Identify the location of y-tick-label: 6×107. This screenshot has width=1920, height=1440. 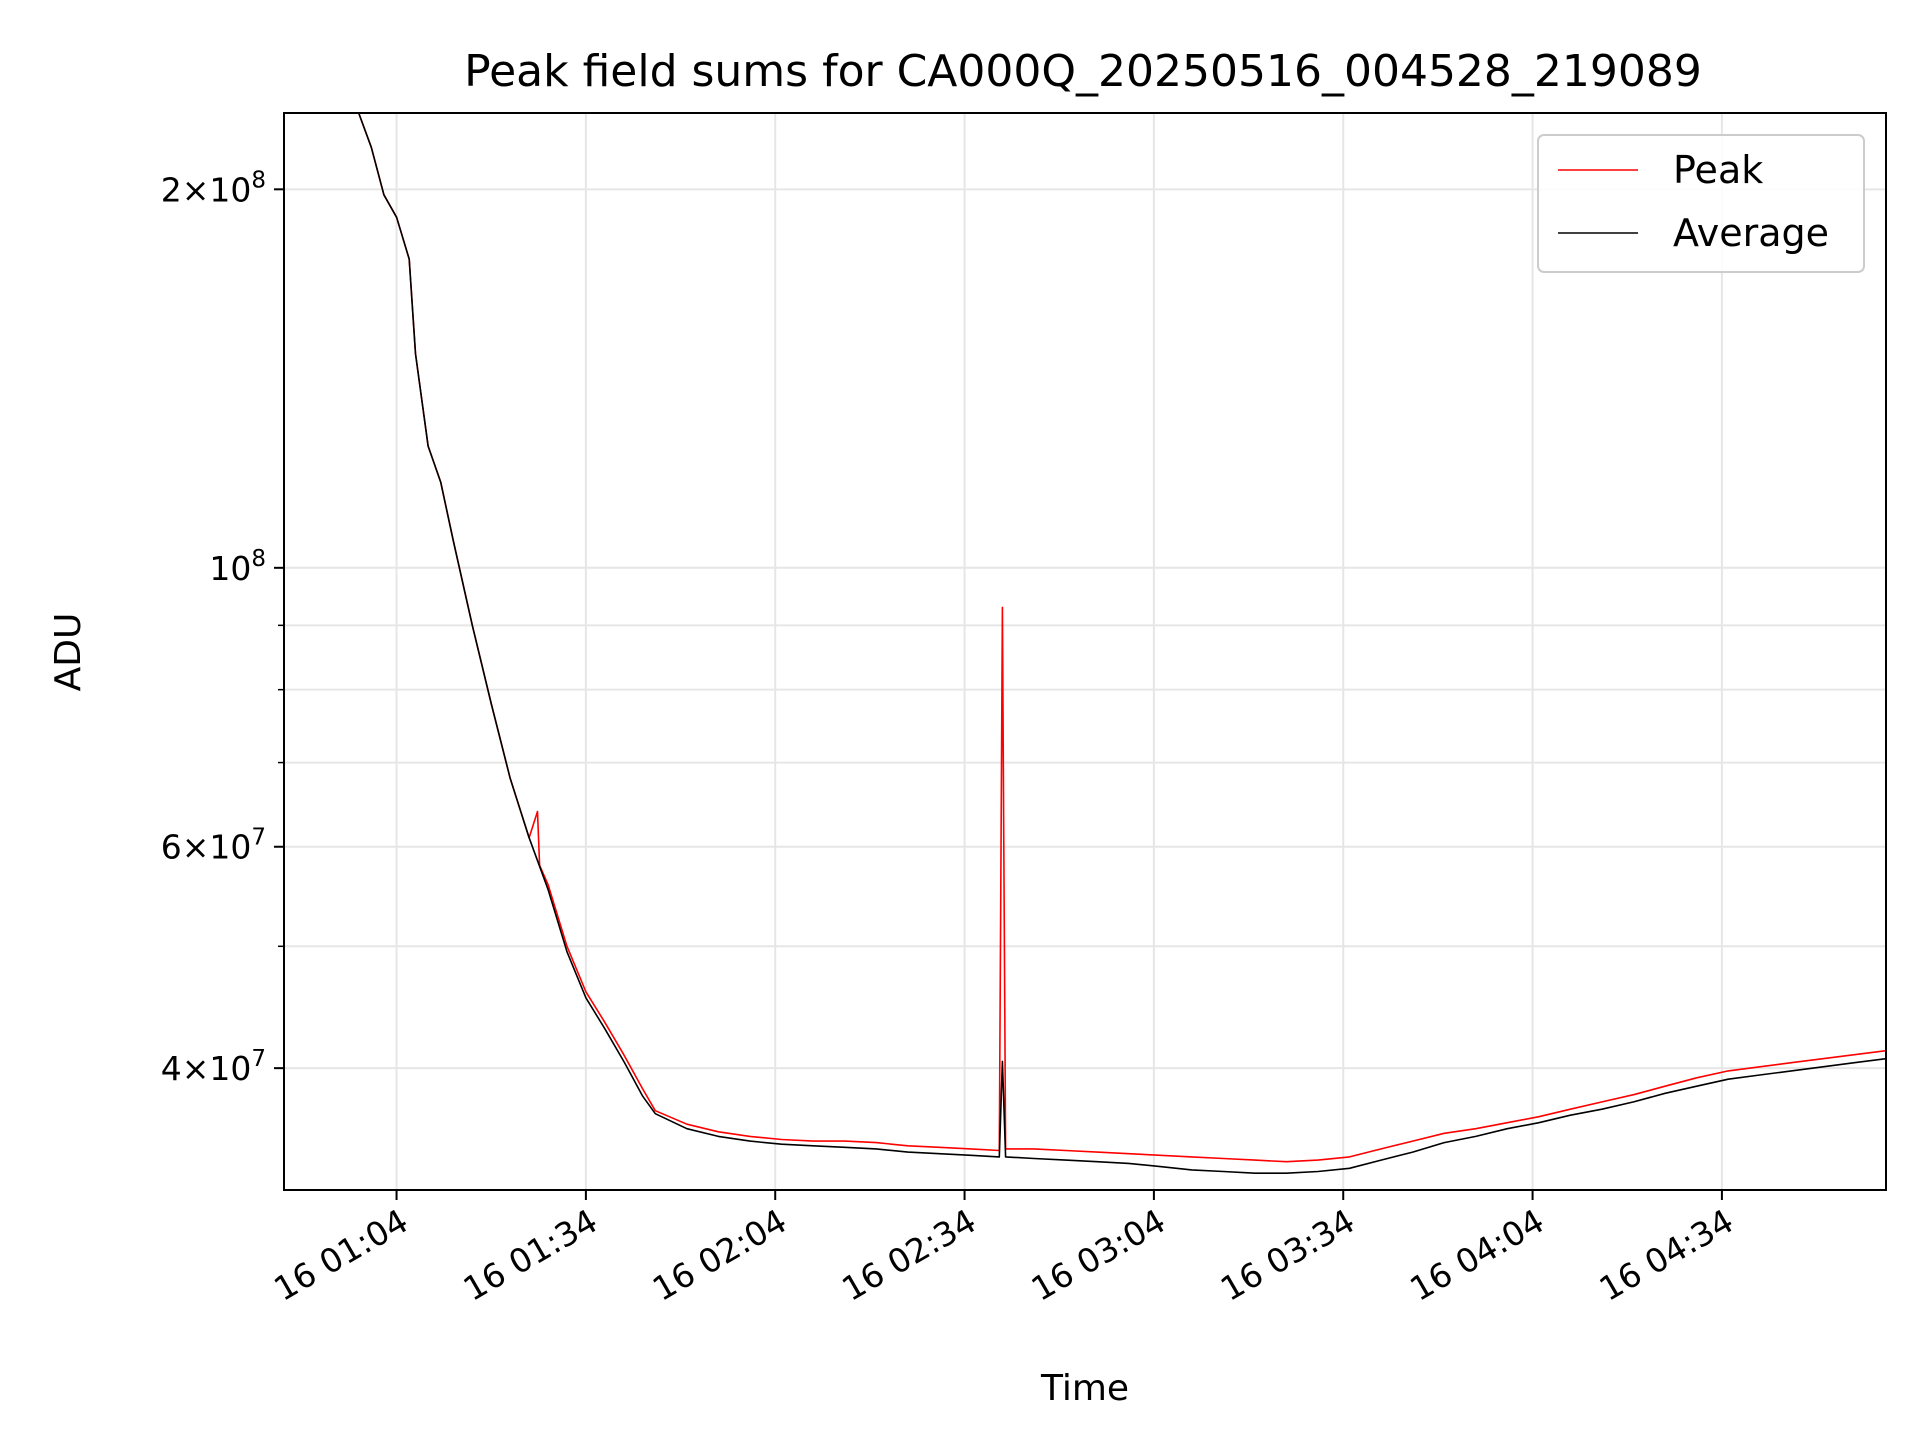
(213, 846).